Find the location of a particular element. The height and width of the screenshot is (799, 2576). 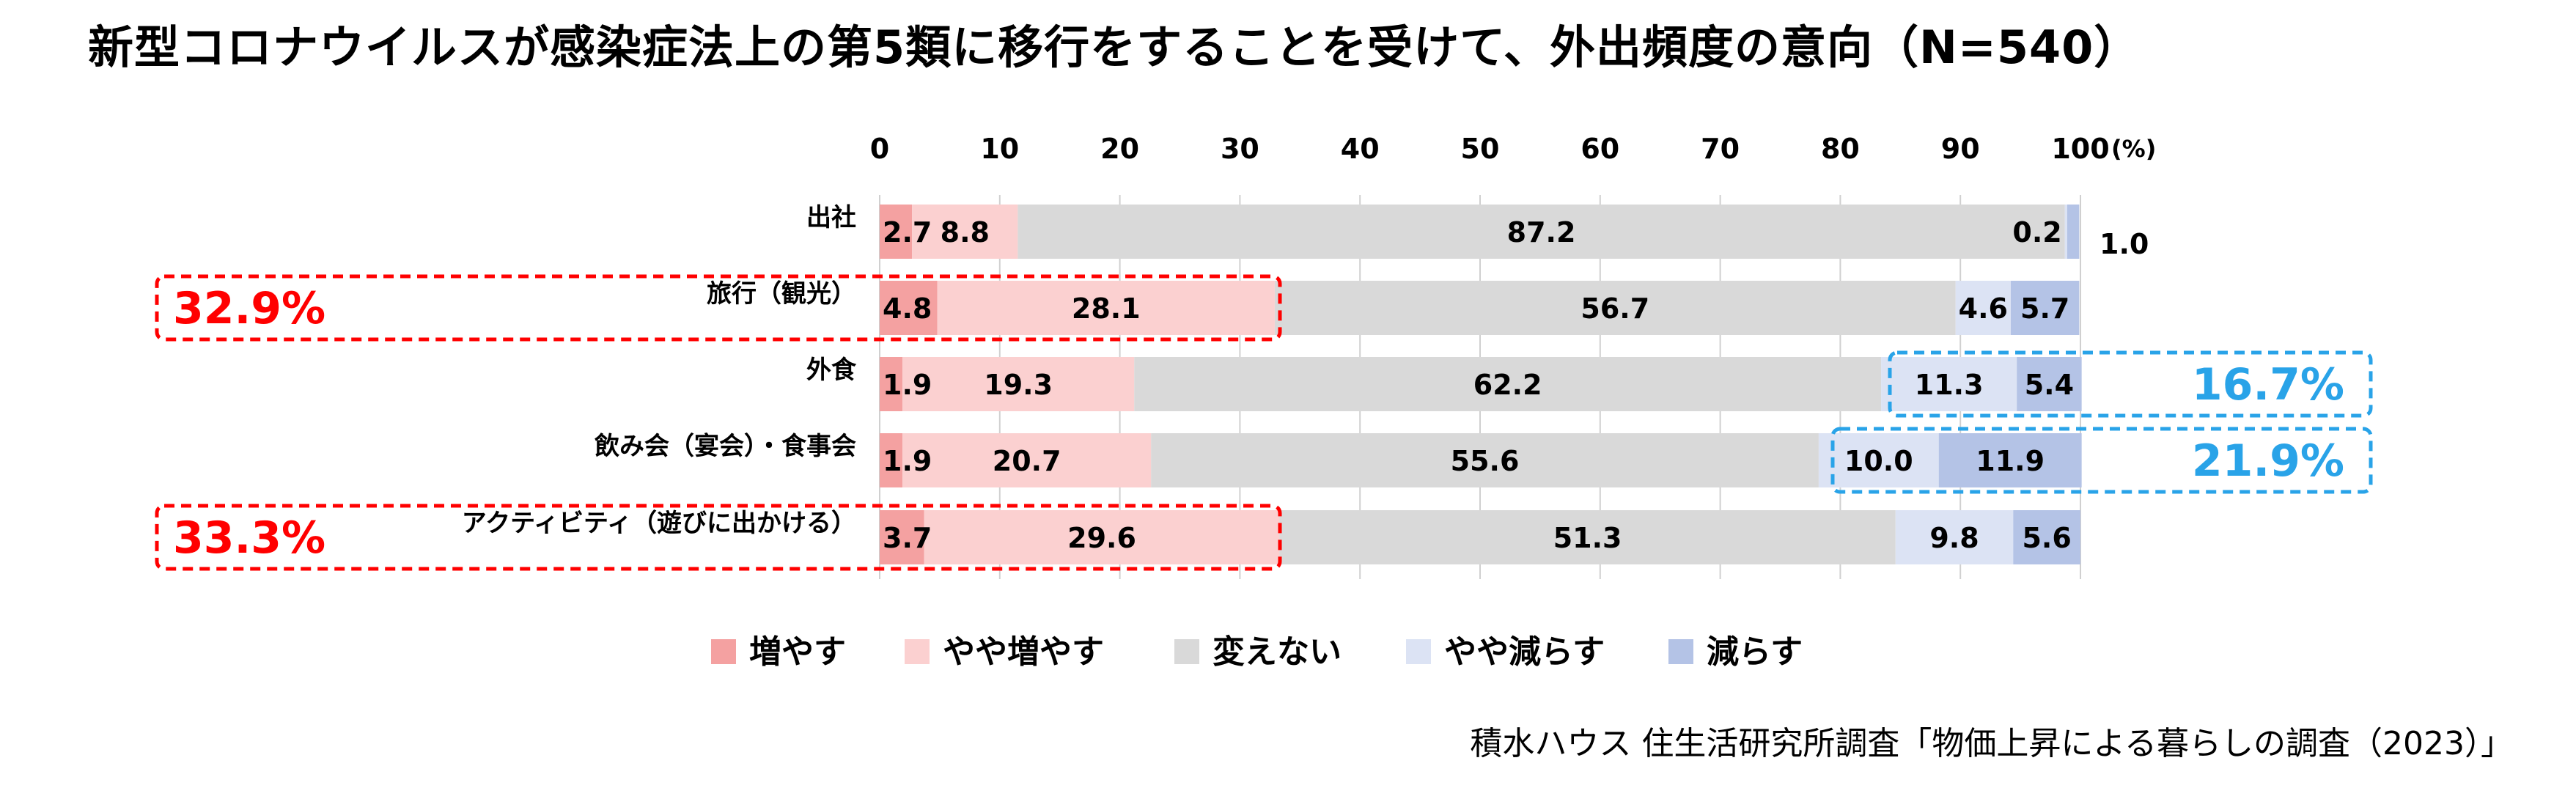

value-label: 8.8 is located at coordinates (965, 232).